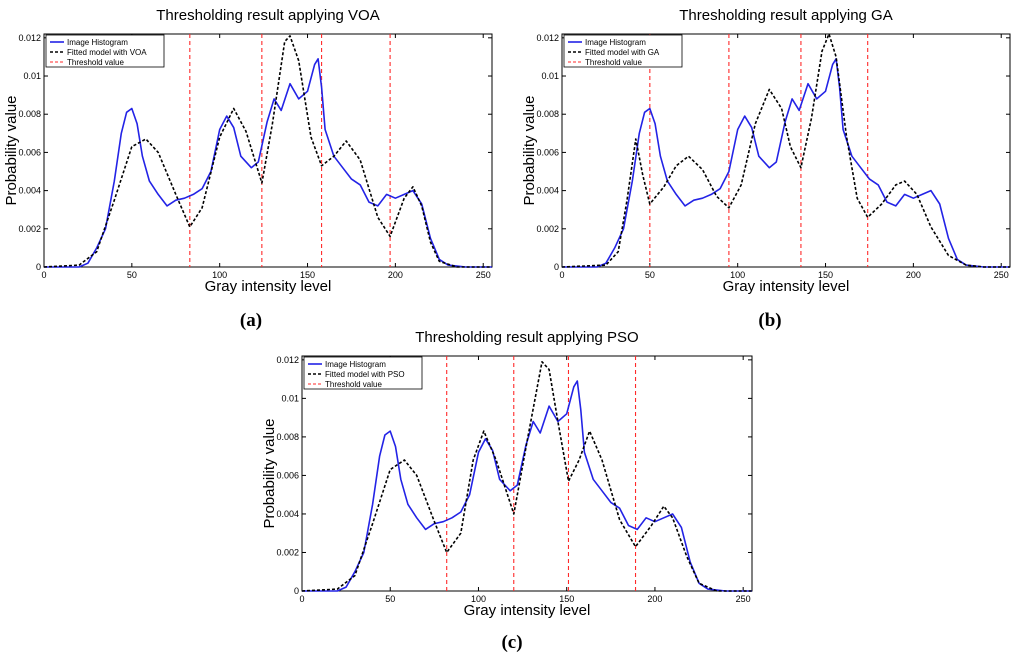 Image resolution: width=1024 pixels, height=659 pixels. Describe the element at coordinates (251, 320) in the screenshot. I see `panel-label: (a)` at that location.